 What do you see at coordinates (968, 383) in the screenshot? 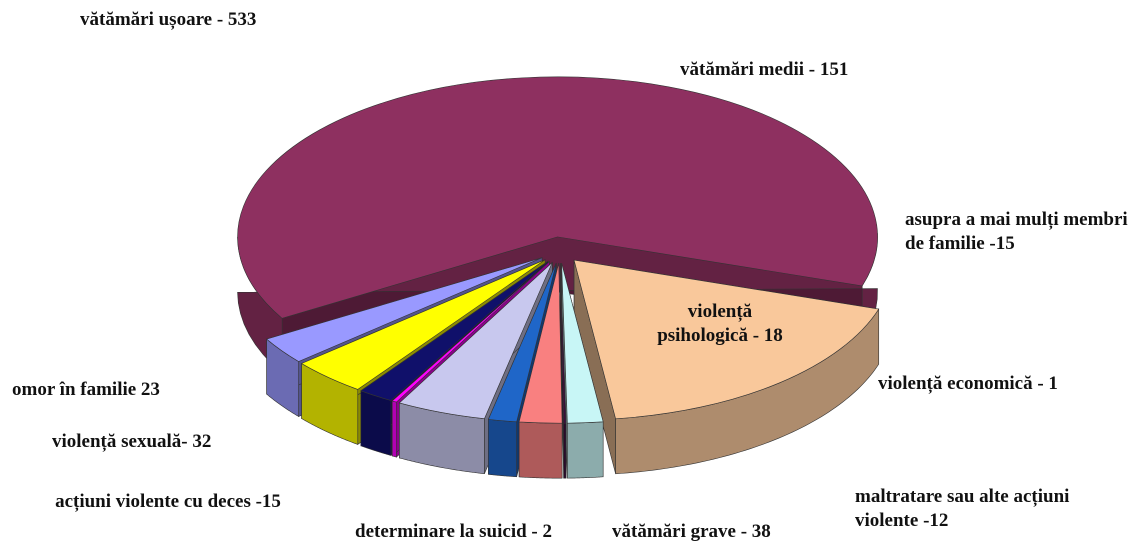
I see `slice-label: violență economică - 1` at bounding box center [968, 383].